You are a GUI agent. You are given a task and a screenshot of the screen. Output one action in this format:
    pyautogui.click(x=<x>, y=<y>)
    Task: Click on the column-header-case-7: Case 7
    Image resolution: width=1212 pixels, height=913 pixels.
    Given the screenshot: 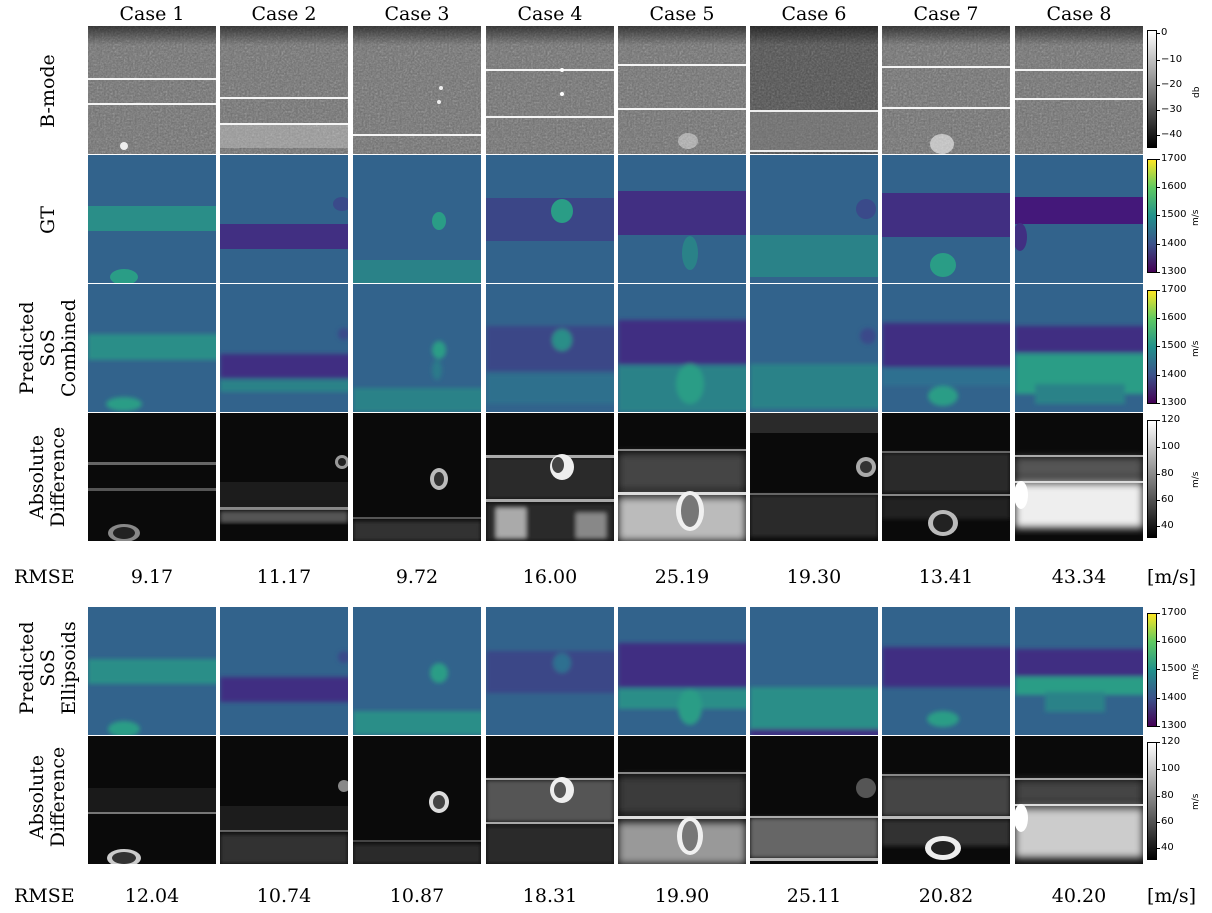 What is the action you would take?
    pyautogui.click(x=946, y=14)
    